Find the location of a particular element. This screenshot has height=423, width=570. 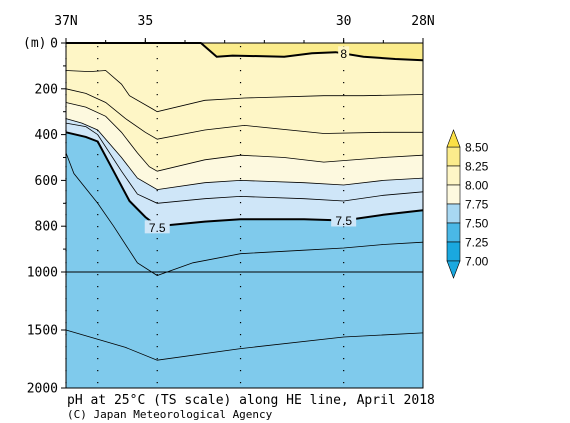

legend-top-triangle is located at coordinates (453, 138).